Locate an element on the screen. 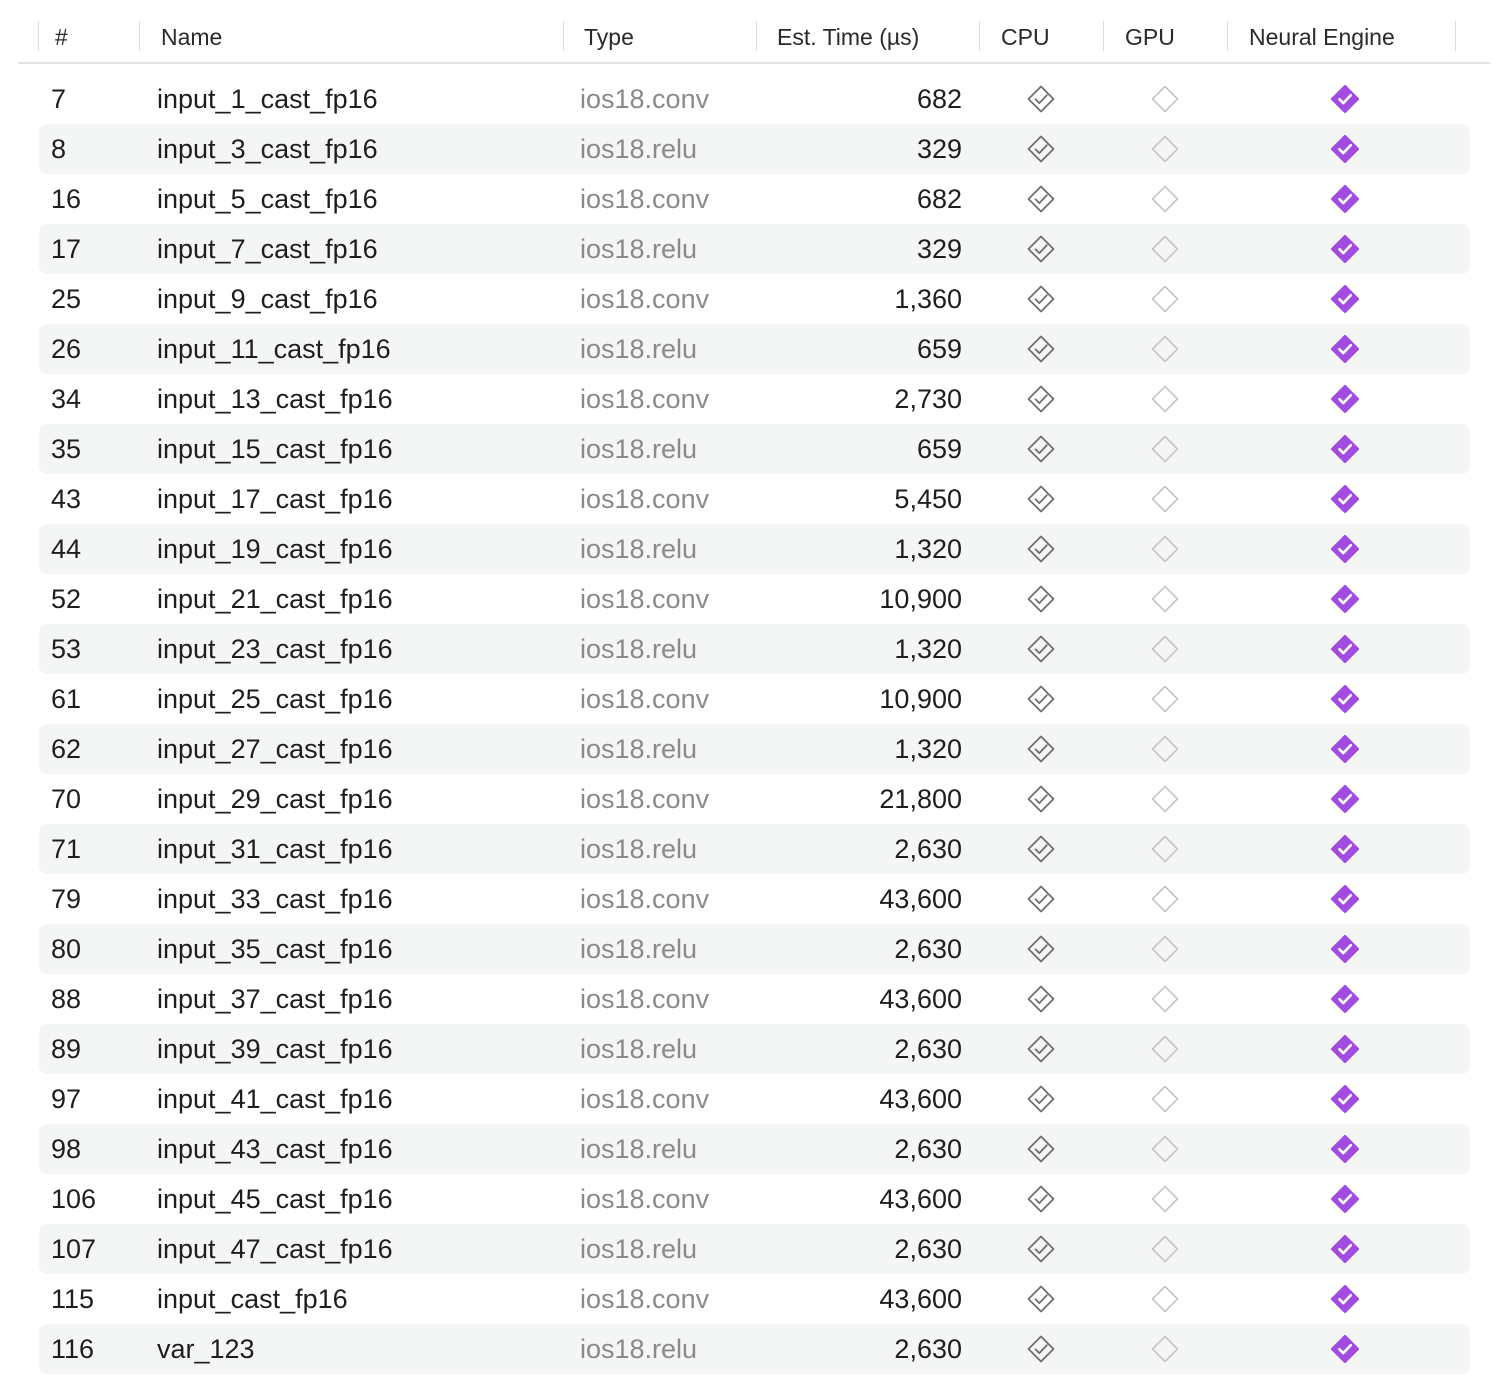 Image resolution: width=1502 pixels, height=1398 pixels. table-row: 79 input_33_cast_fp16 ios18.conv 43,600 is located at coordinates (754, 899).